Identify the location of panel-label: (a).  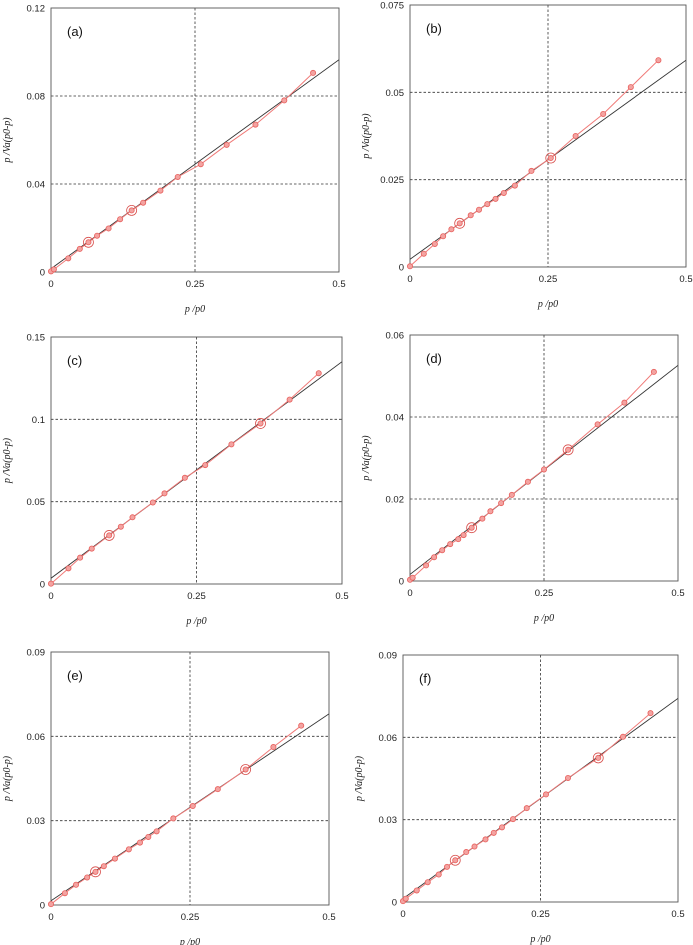
(75, 31).